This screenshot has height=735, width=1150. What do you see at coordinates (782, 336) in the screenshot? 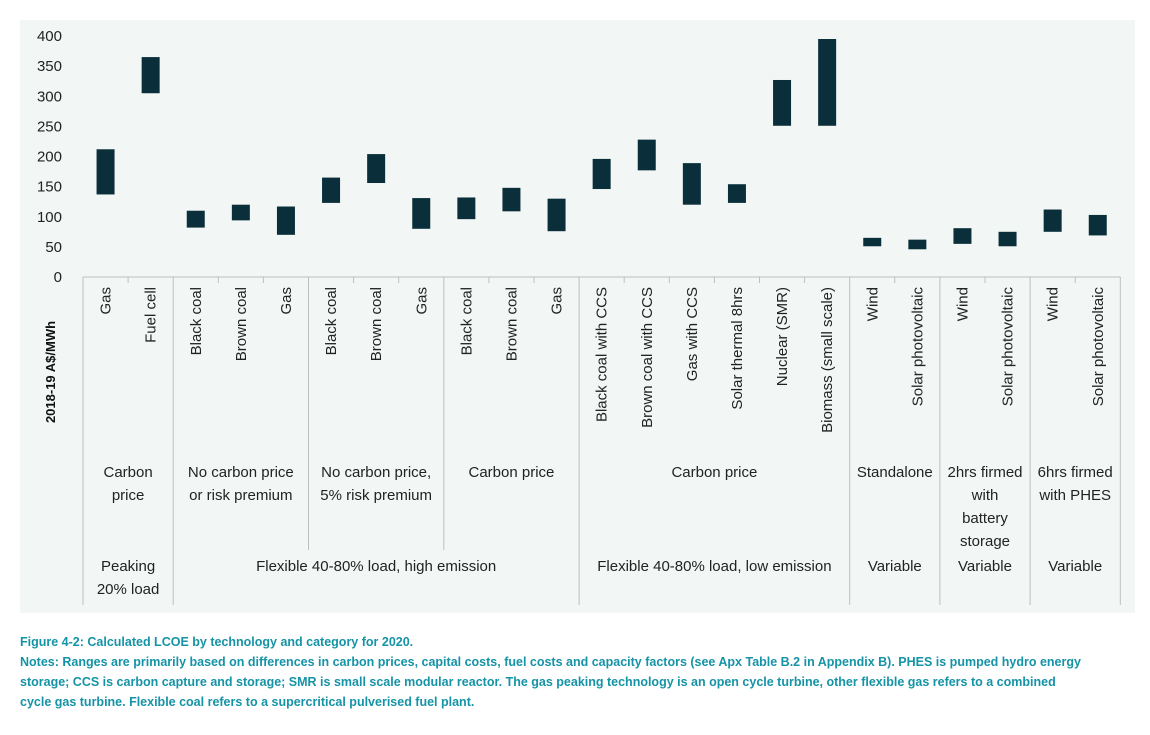
I see `category-label: Nuclear (SMR)` at bounding box center [782, 336].